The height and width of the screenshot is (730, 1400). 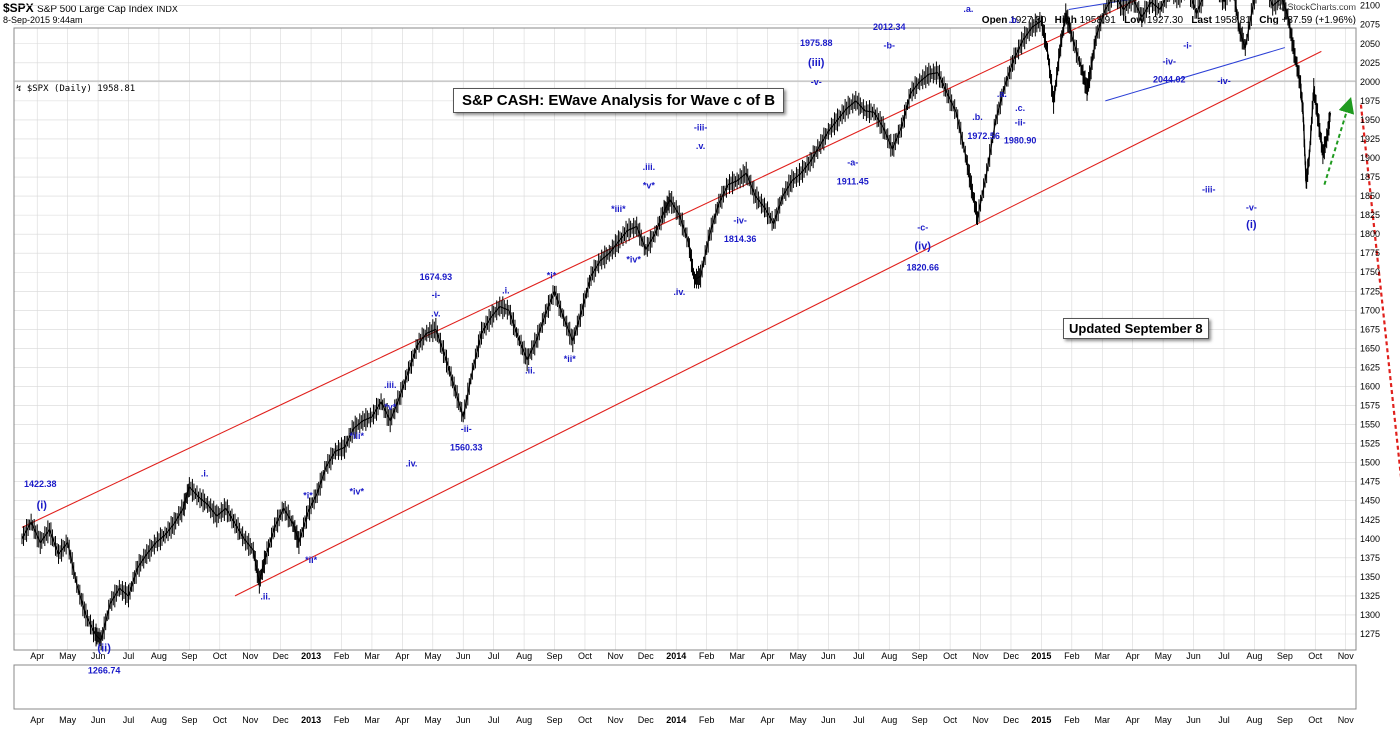 I want to click on y-tick-label: 2000, so click(x=1370, y=82).